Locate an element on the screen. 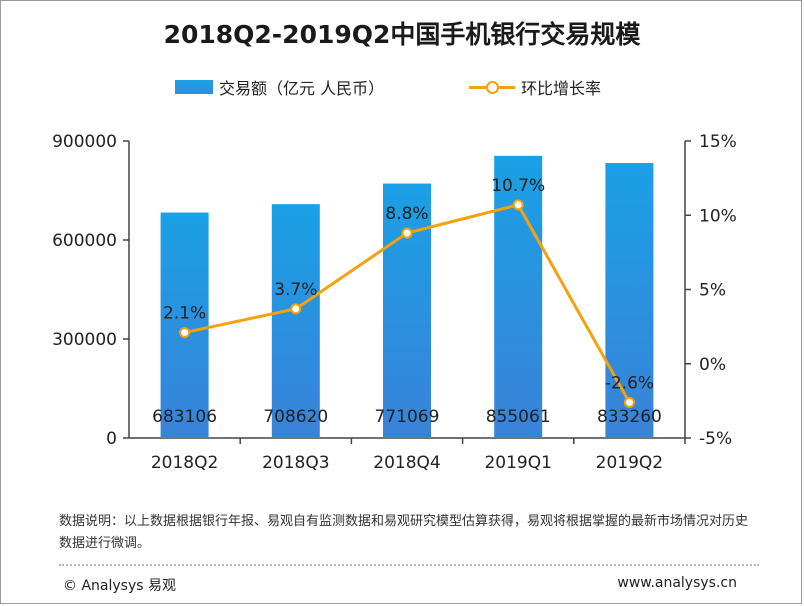 Image resolution: width=804 pixels, height=606 pixels. bar-value-label: 833260 is located at coordinates (629, 417).